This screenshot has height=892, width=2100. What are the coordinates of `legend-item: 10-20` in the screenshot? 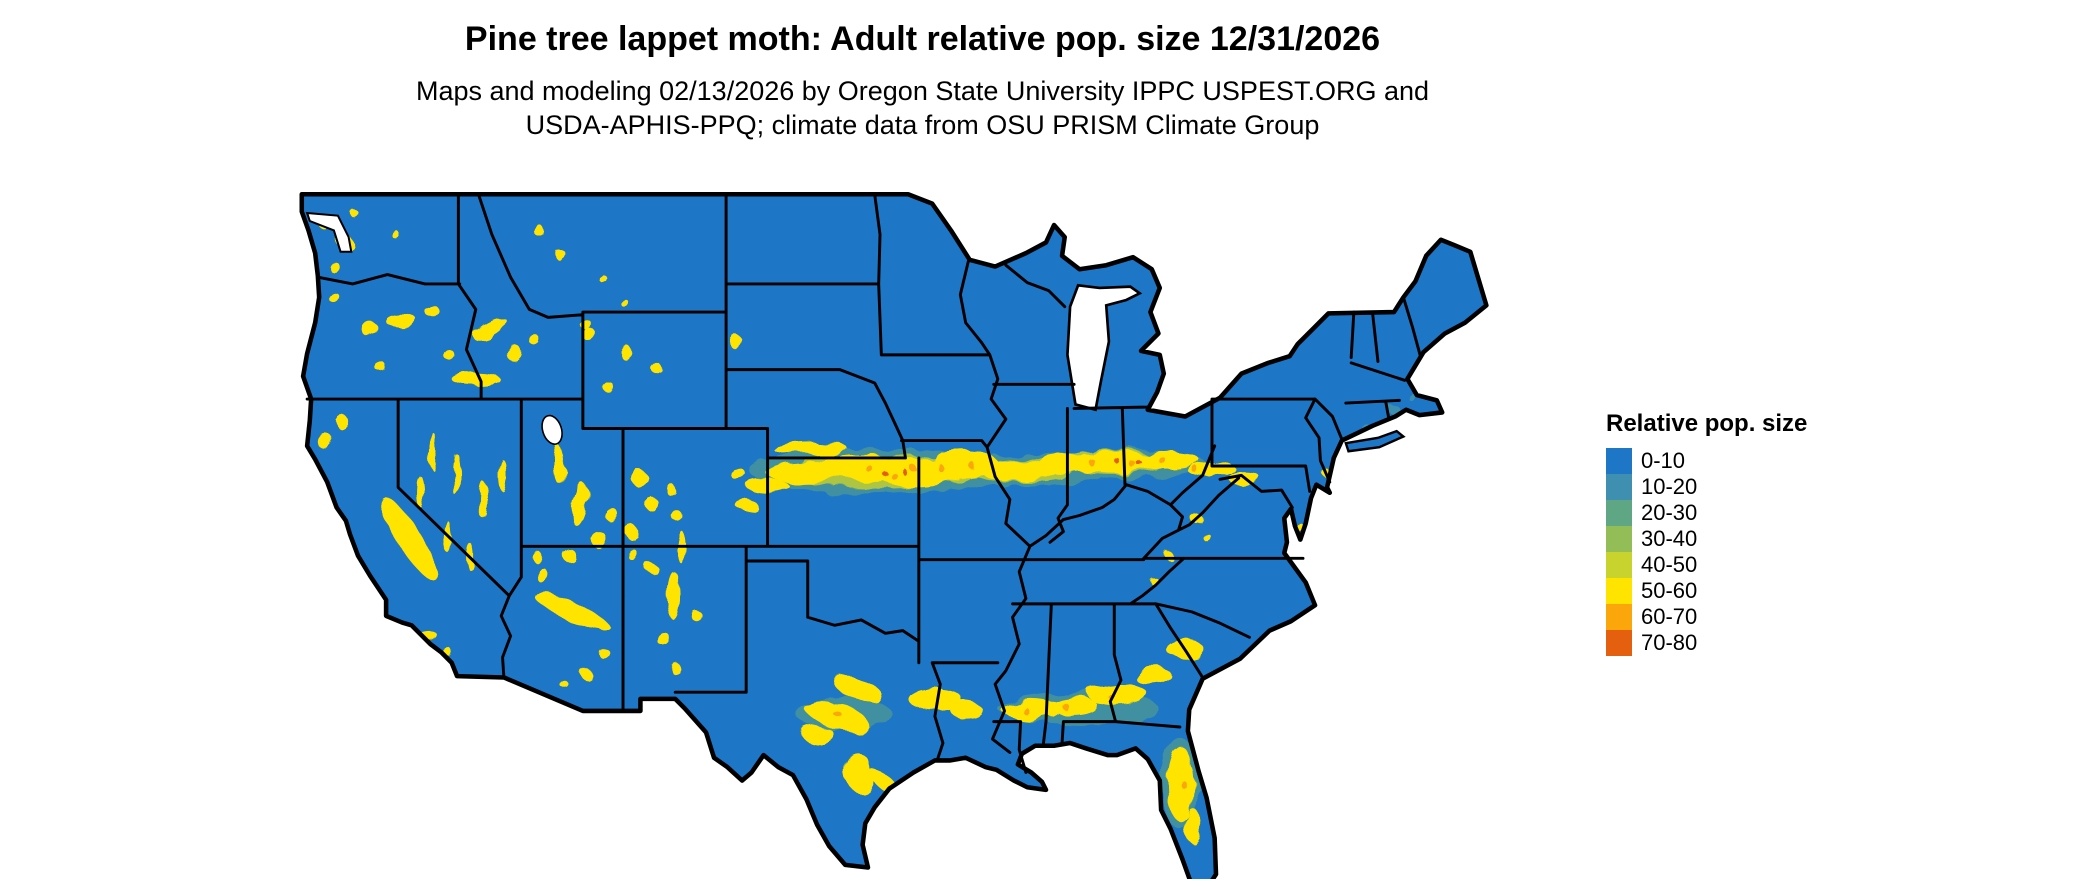 It's located at (1706, 487).